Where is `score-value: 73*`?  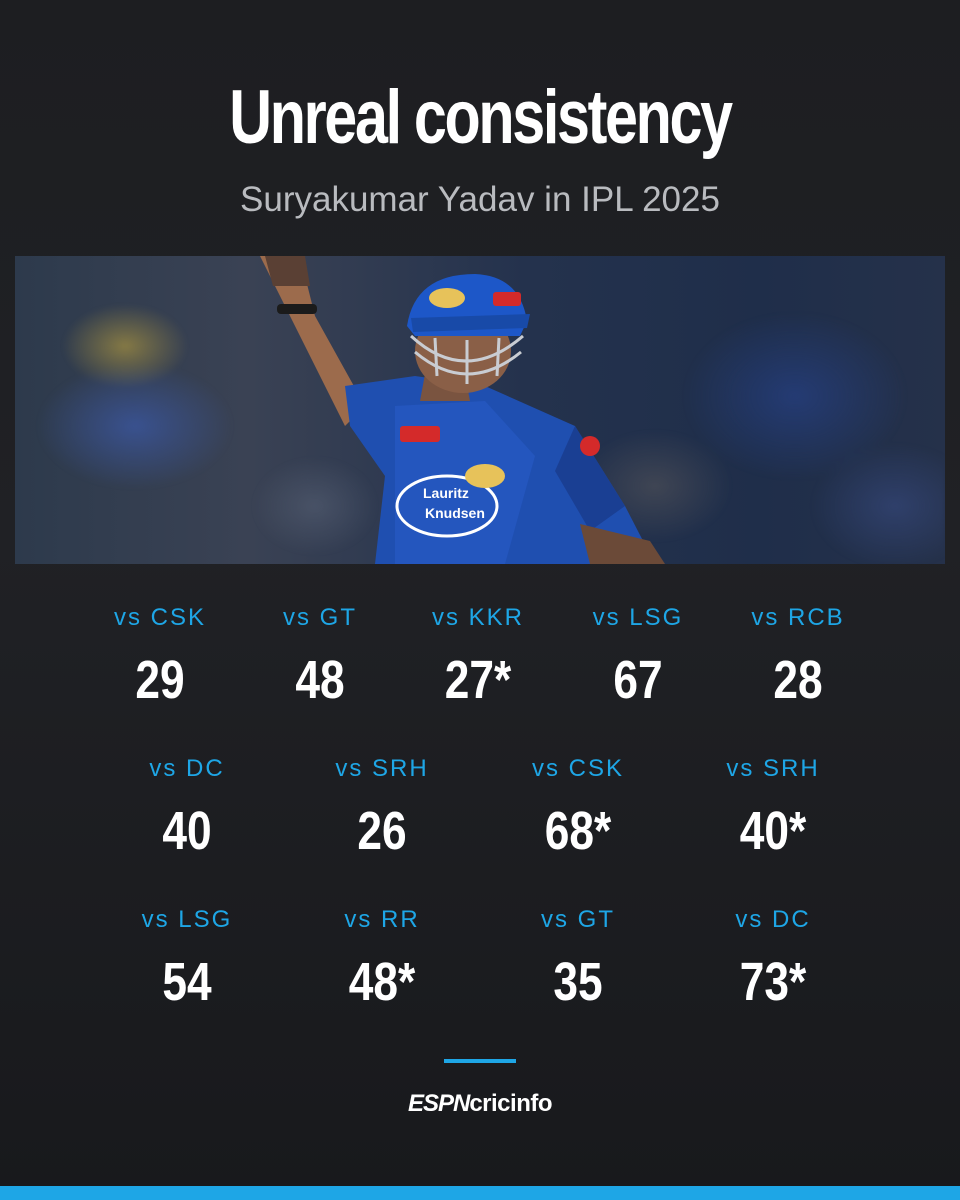
score-value: 73* is located at coordinates (773, 982).